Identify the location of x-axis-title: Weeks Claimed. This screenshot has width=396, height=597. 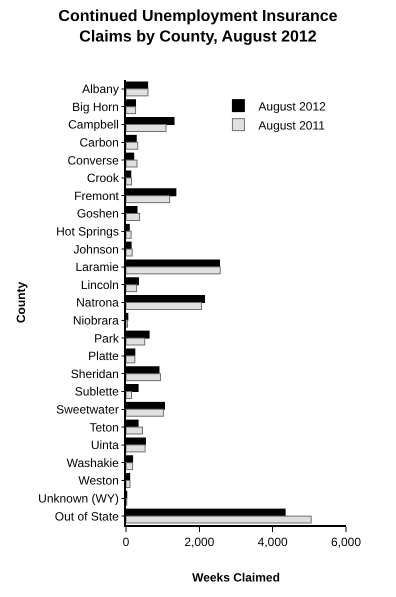
(236, 577).